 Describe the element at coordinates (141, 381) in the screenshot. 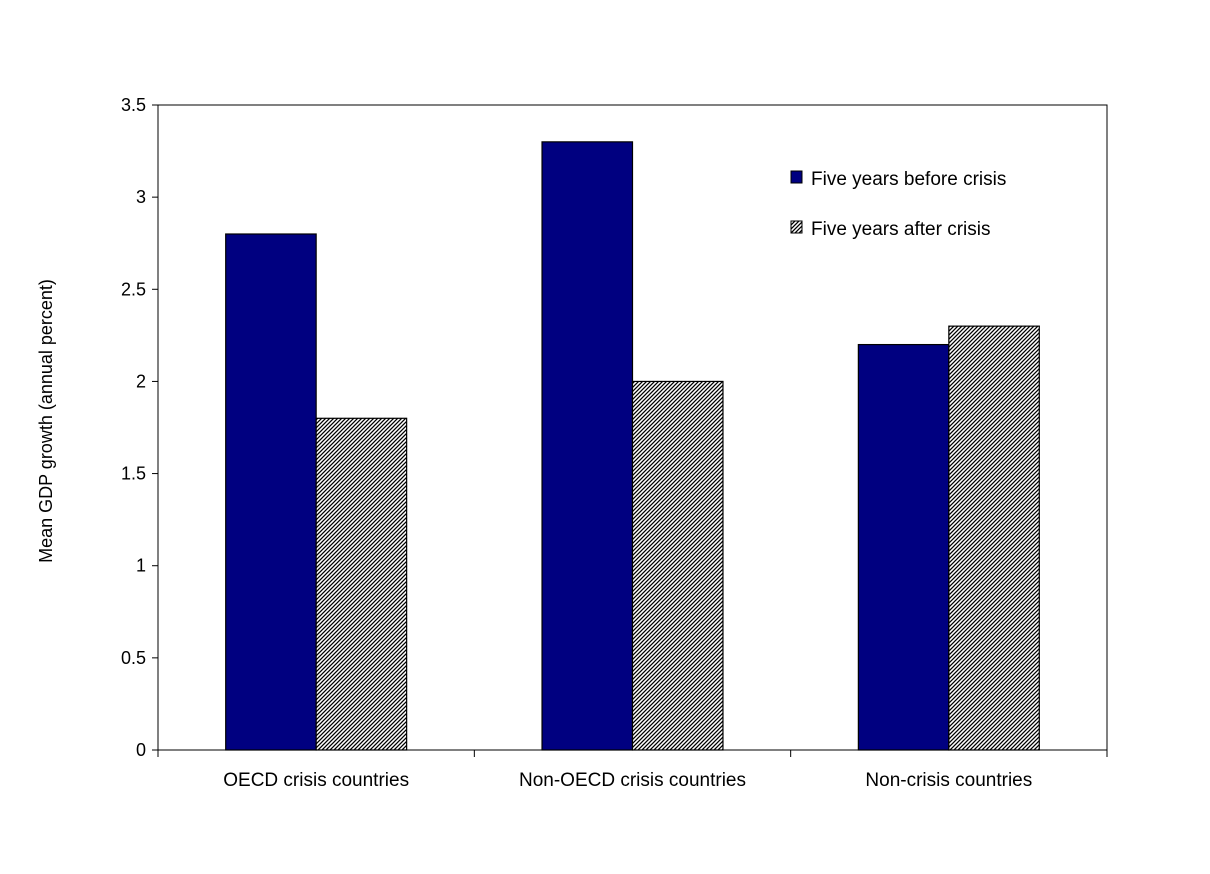

I see `y-tick-label: 2` at that location.